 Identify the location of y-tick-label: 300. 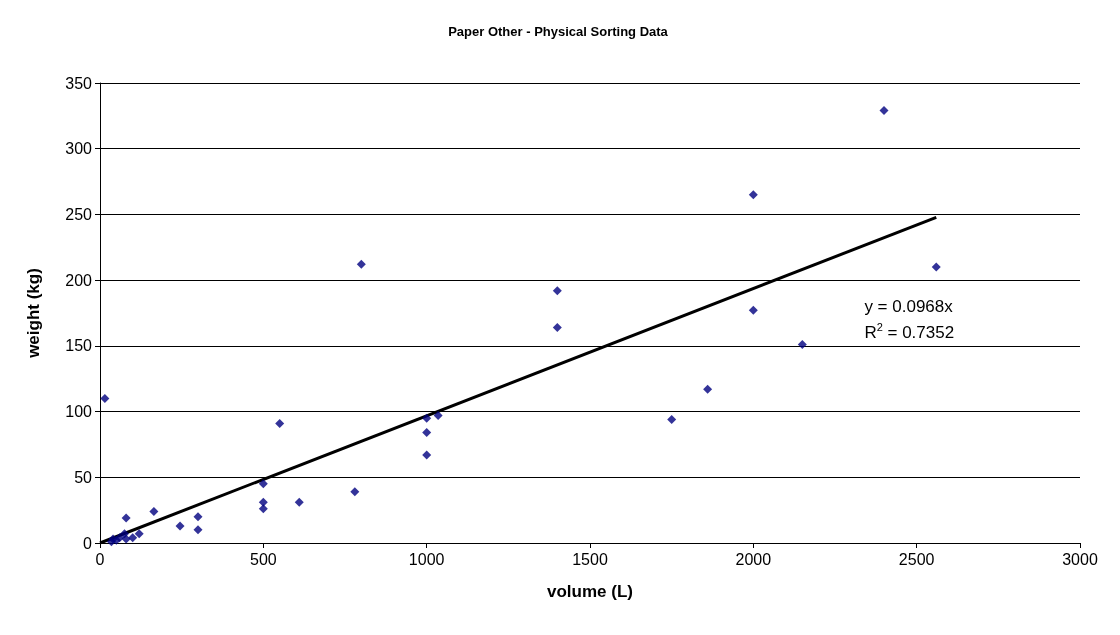
(79, 149).